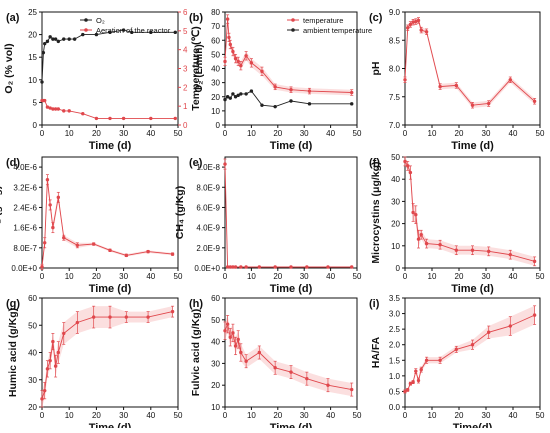  I want to click on panel-label: (a), so click(13, 18).